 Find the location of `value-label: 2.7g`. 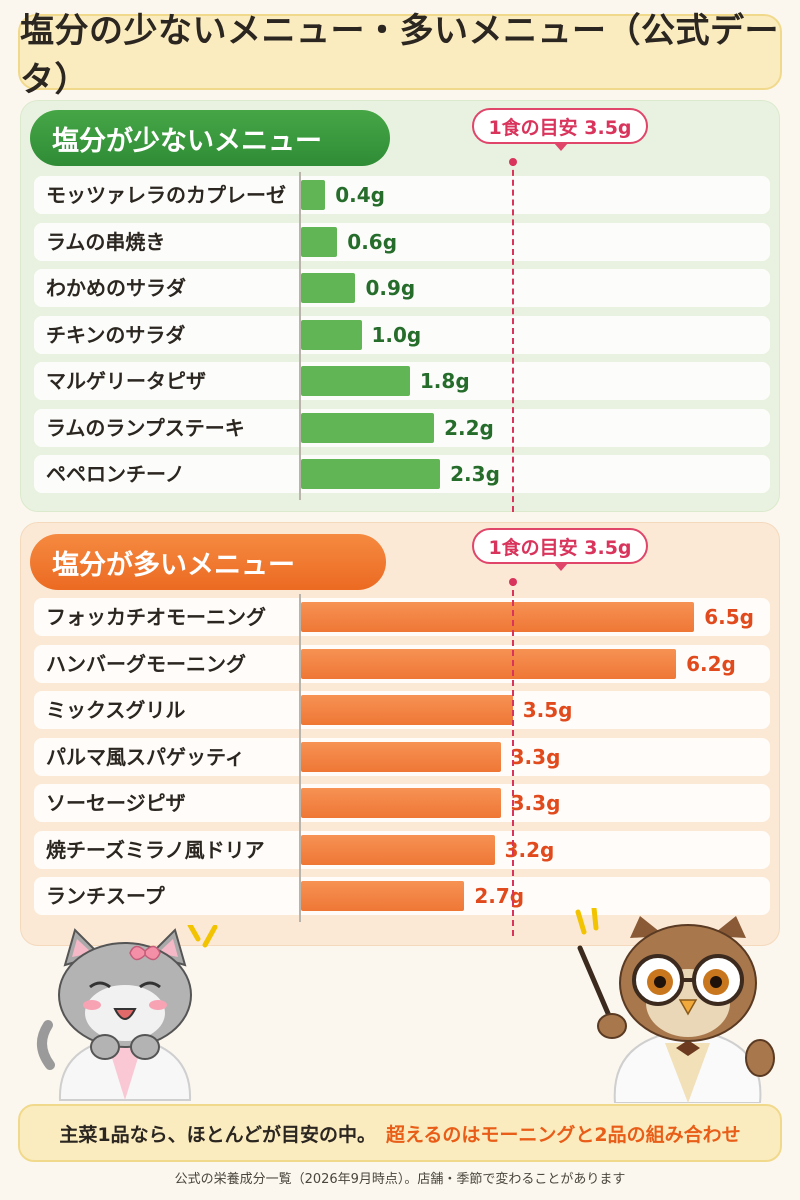

value-label: 2.7g is located at coordinates (499, 896).